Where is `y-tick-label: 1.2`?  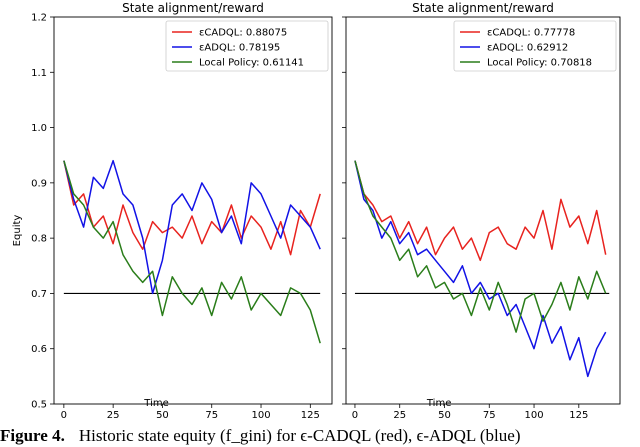
y-tick-label: 1.2 is located at coordinates (39, 18).